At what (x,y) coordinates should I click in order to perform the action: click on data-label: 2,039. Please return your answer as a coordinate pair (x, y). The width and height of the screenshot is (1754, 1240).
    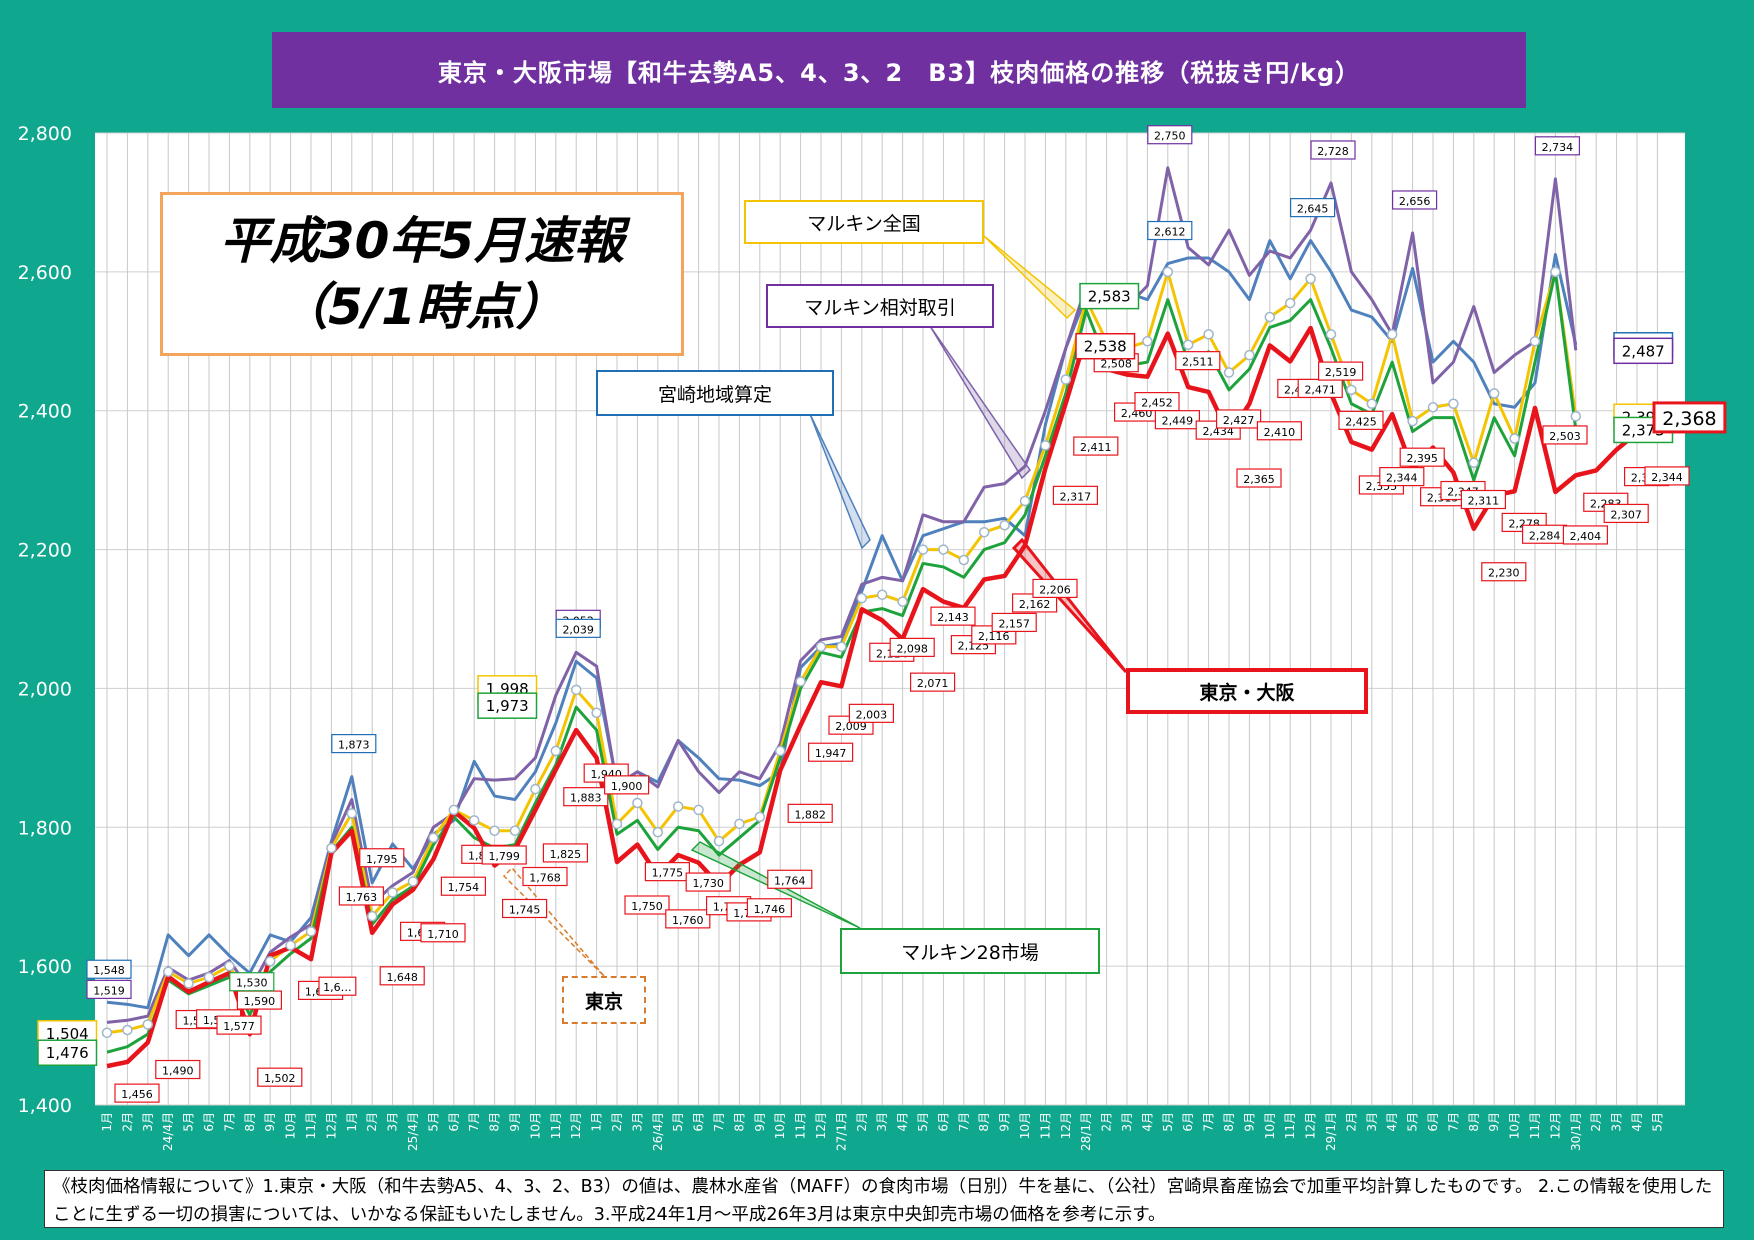
    Looking at the image, I should click on (578, 628).